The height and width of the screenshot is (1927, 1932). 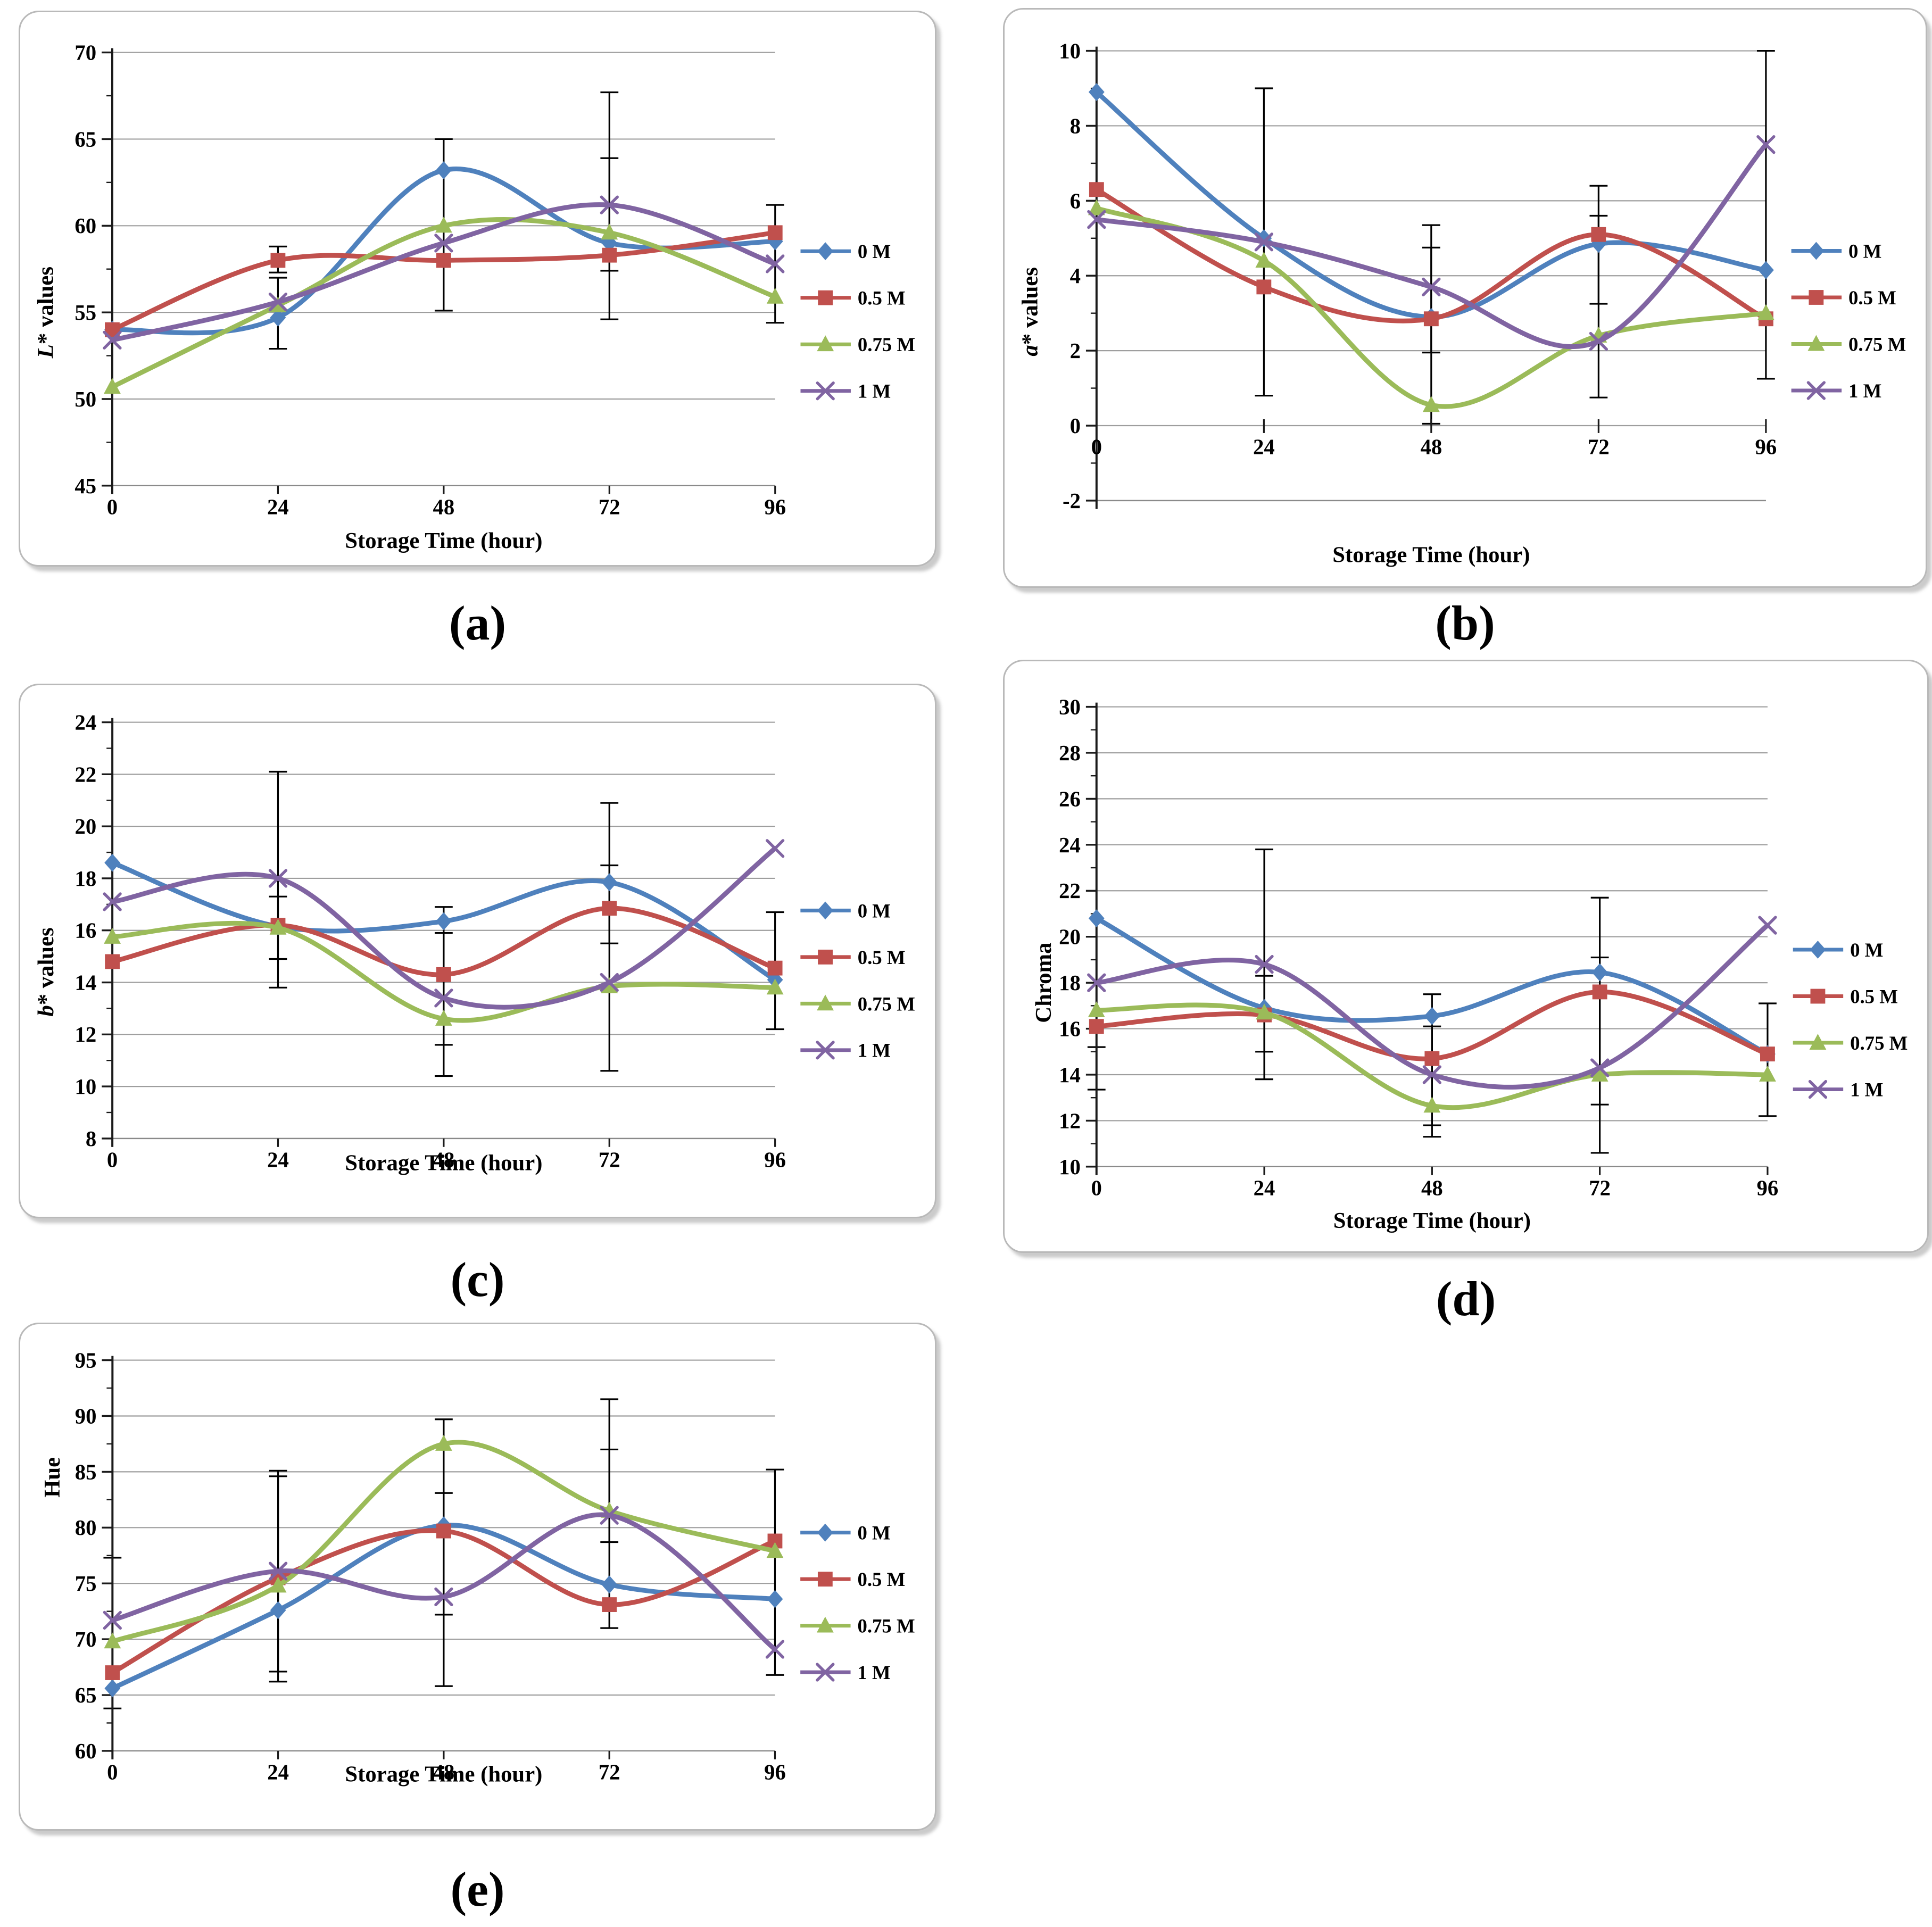 What do you see at coordinates (444, 1163) in the screenshot?
I see `x-axis-title: Storage Time (hour)` at bounding box center [444, 1163].